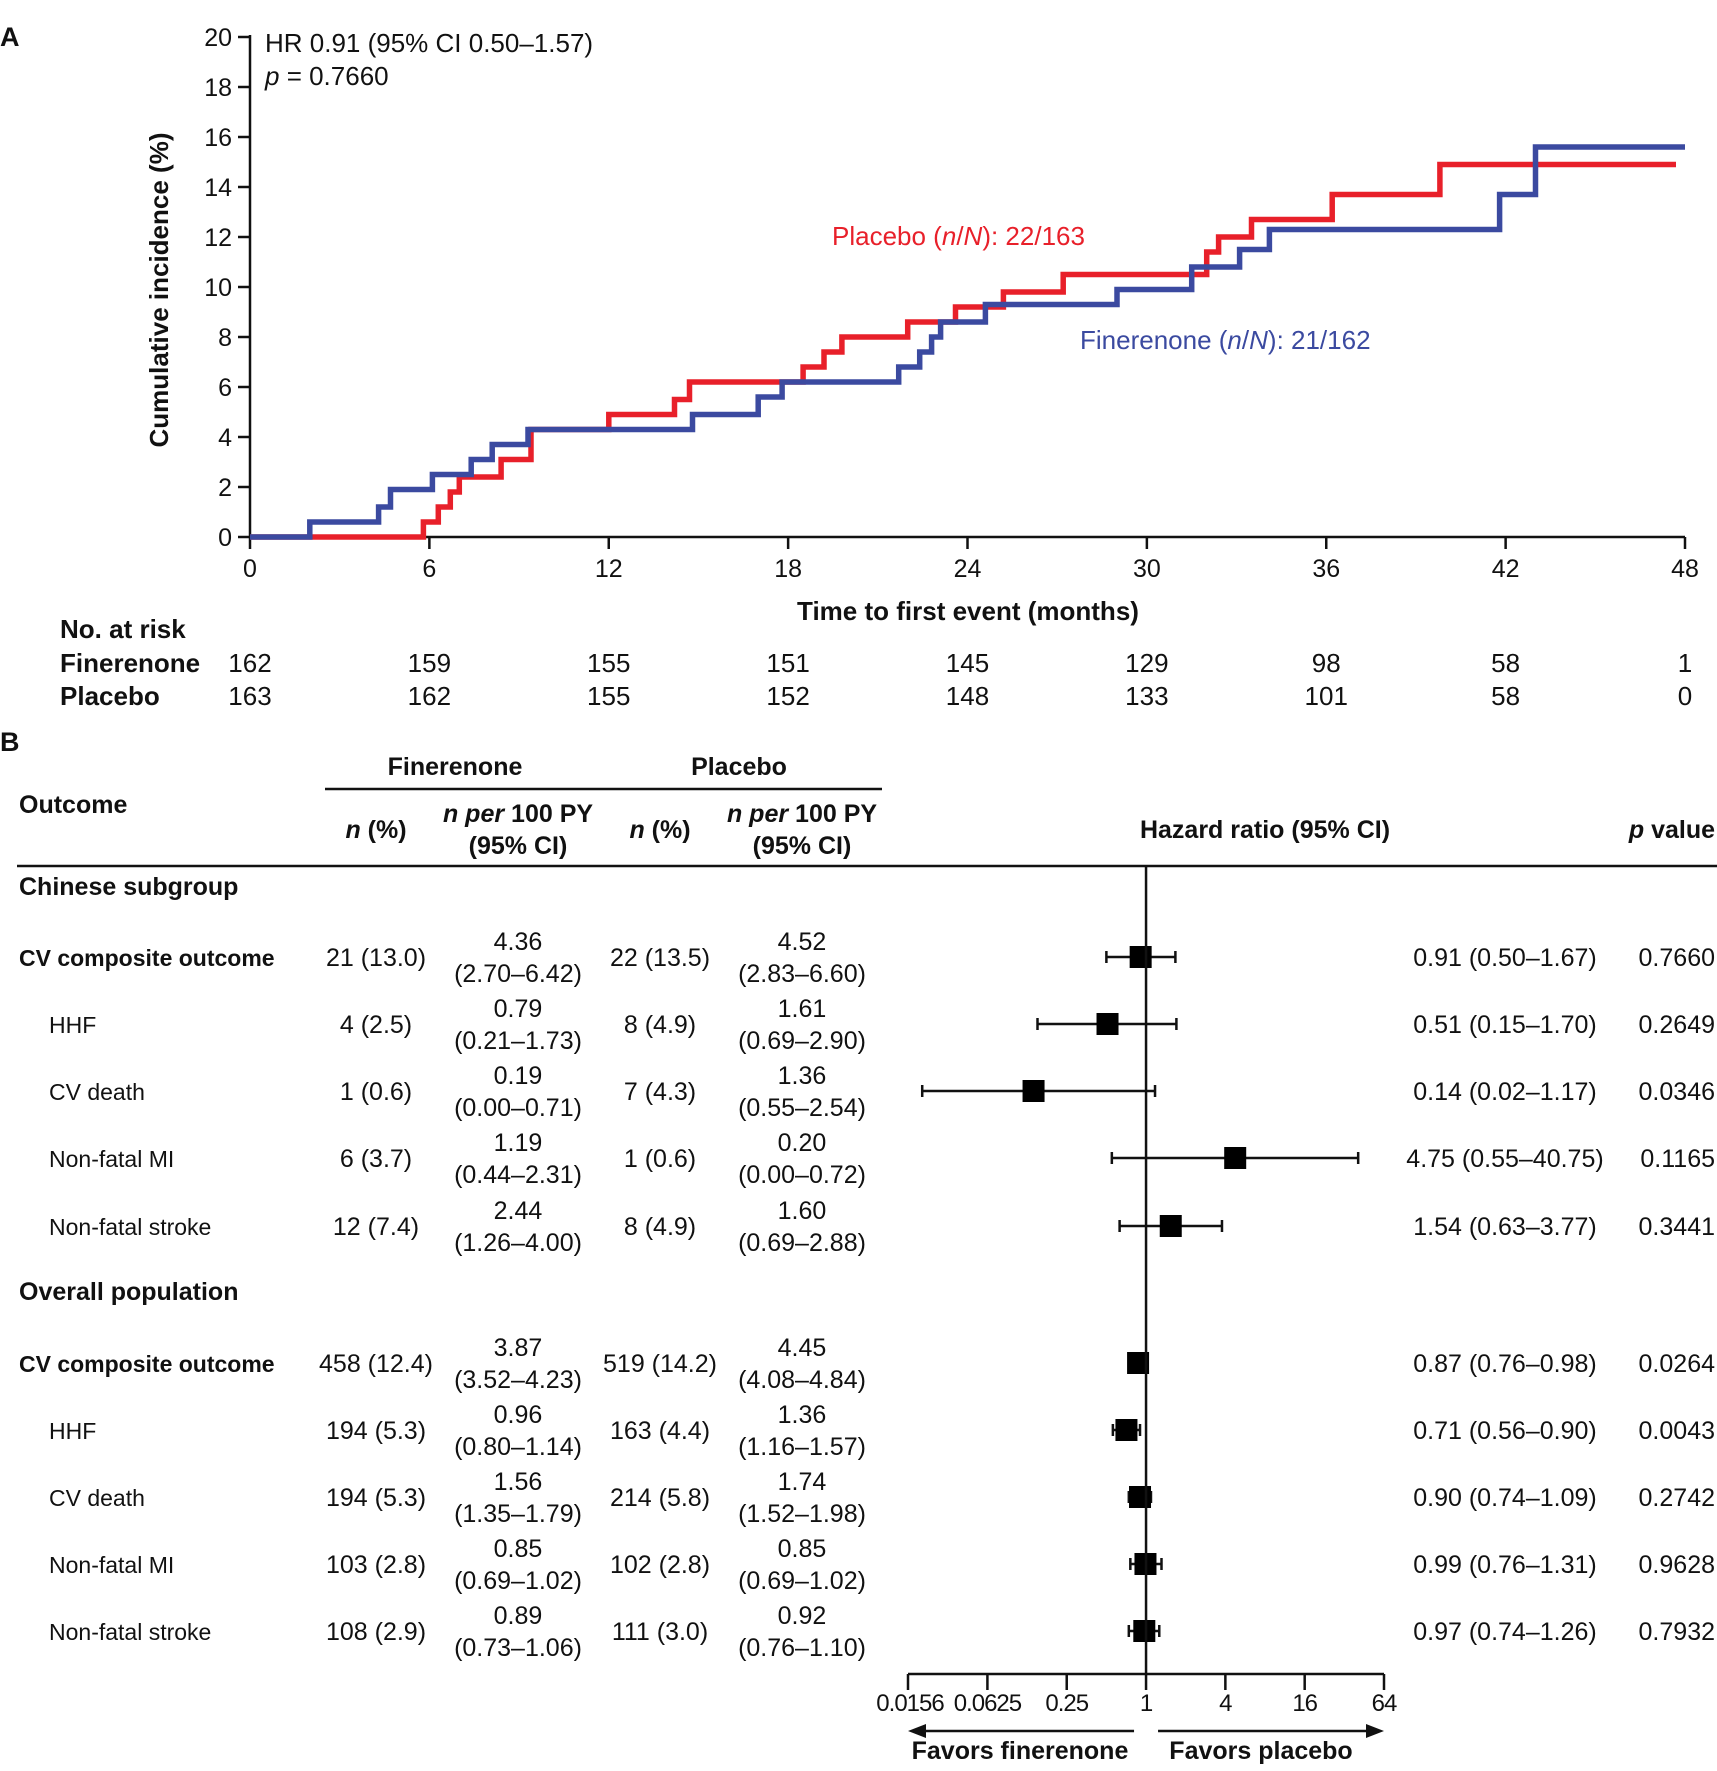 This screenshot has width=1717, height=1771. Describe the element at coordinates (518, 1581) in the screenshot. I see `fin-ci-value: (0.69–1.02)` at that location.